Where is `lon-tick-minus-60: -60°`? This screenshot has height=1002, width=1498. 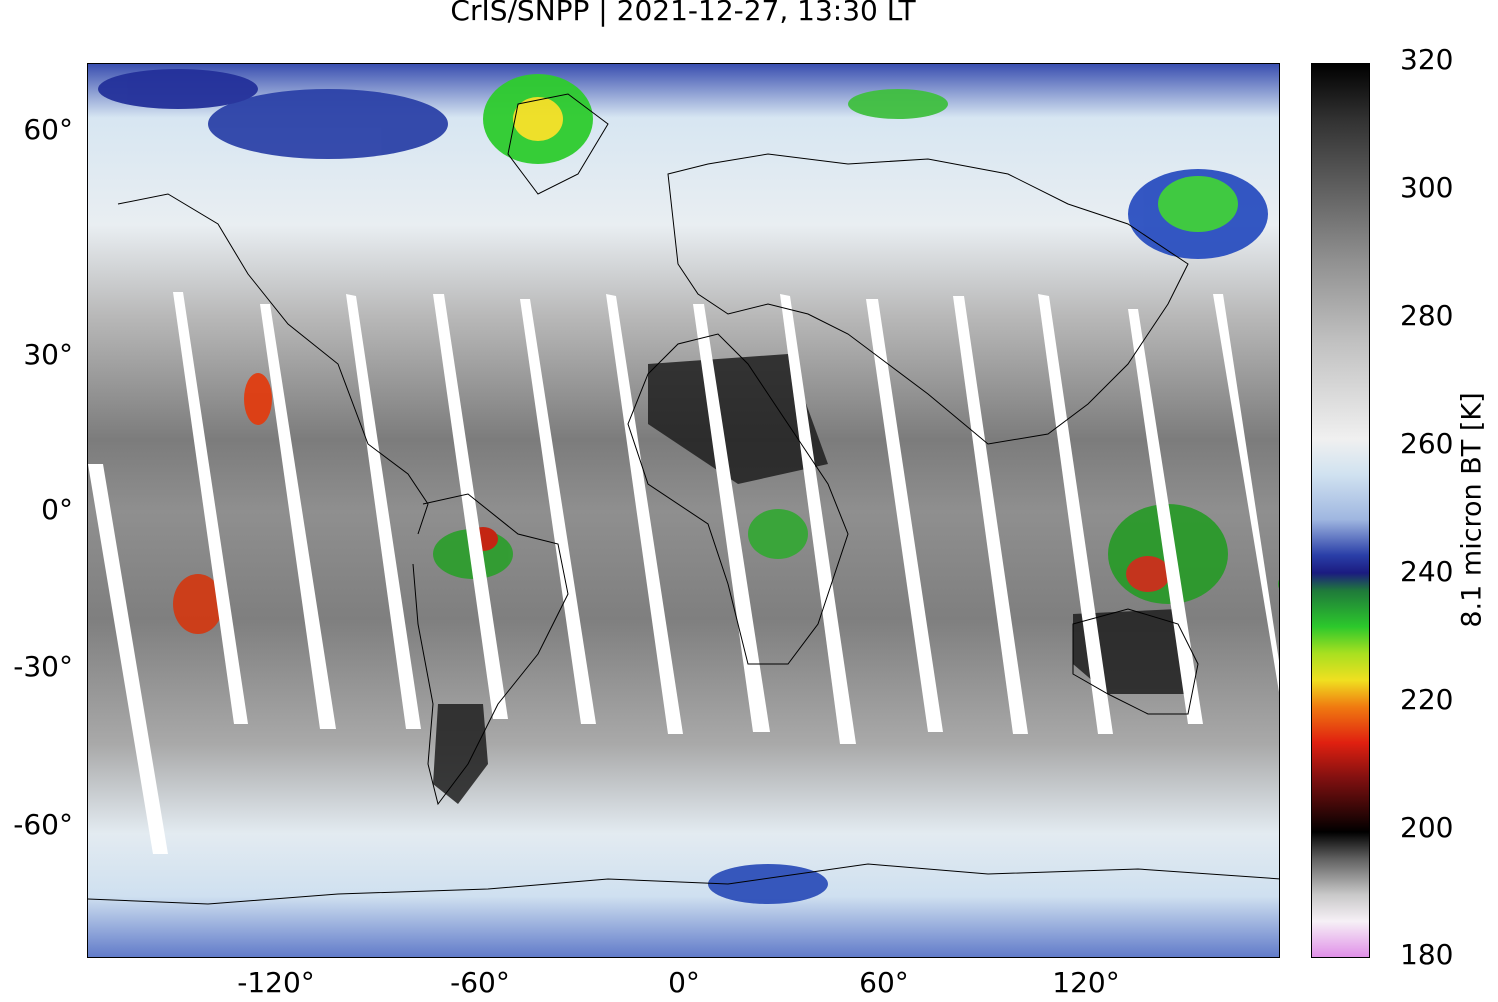 lon-tick-minus-60: -60° is located at coordinates (480, 982).